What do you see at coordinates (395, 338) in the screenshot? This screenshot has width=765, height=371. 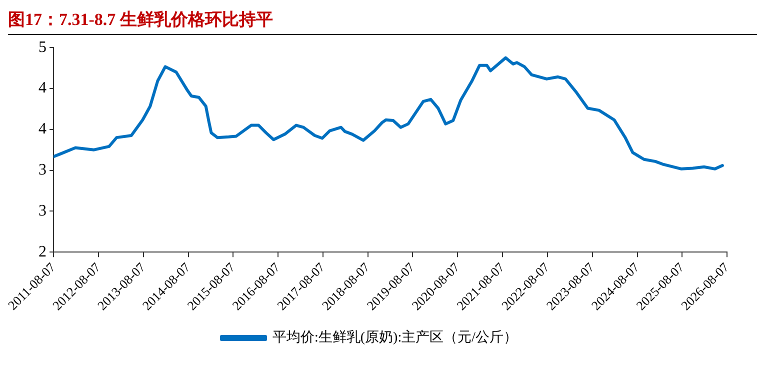 I see `legend-label: 平均价:生鲜乳(原奶):主产区（元/公斤）` at bounding box center [395, 338].